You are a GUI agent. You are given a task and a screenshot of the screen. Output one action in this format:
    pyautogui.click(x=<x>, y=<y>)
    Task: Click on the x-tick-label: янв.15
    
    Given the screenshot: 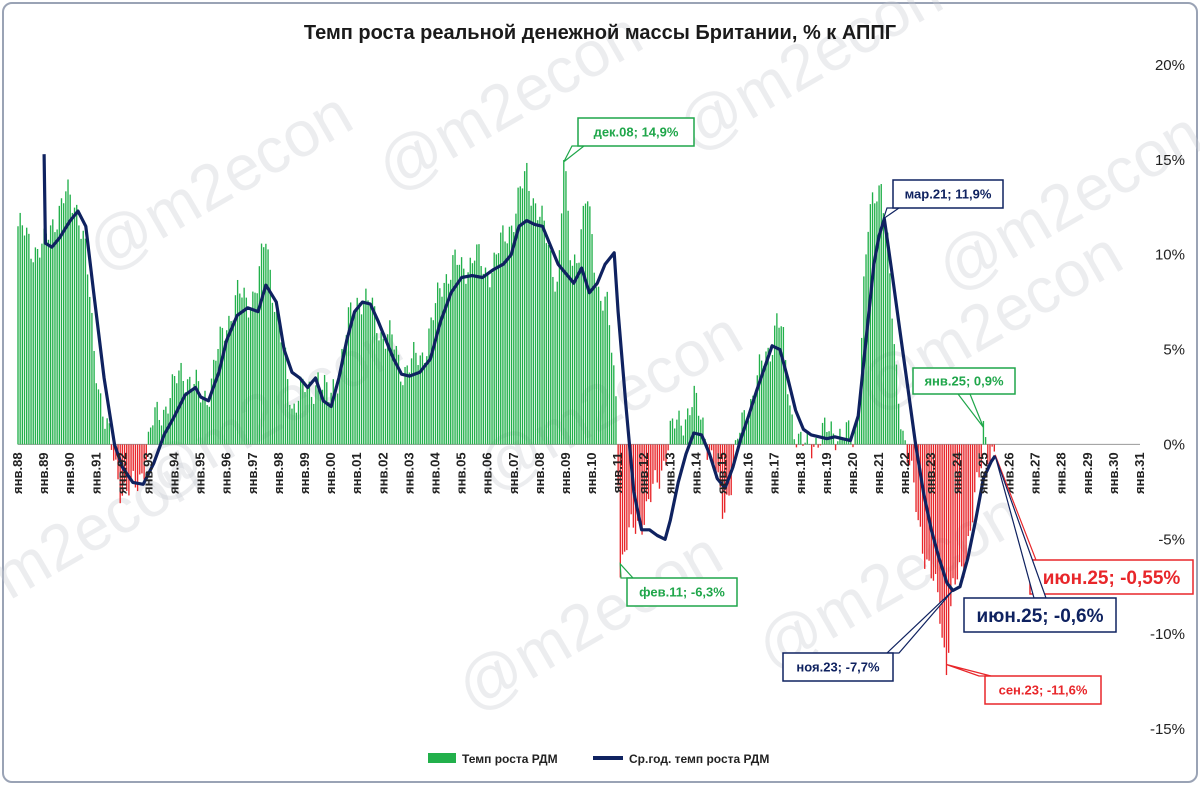 What is the action you would take?
    pyautogui.click(x=722, y=473)
    